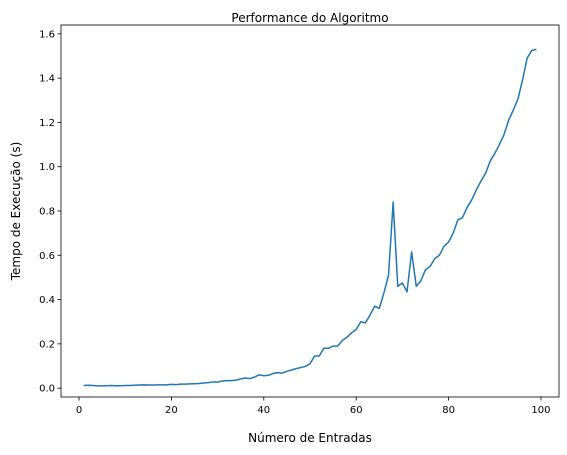 The image size is (567, 455). What do you see at coordinates (263, 410) in the screenshot?
I see `x-tick-label: 40` at bounding box center [263, 410].